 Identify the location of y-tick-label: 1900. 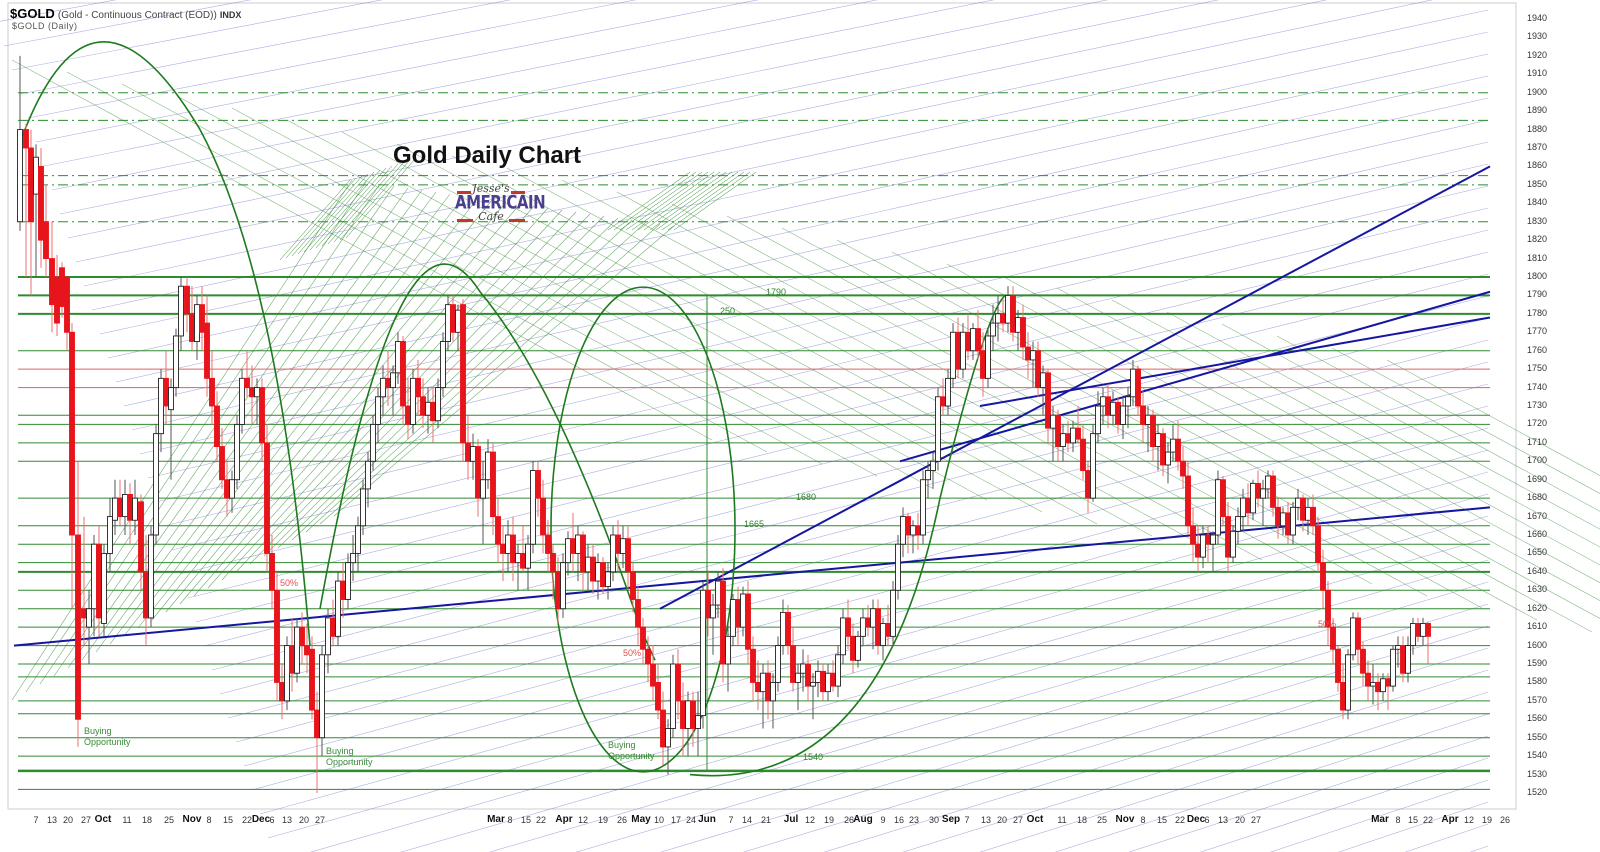
(1537, 91).